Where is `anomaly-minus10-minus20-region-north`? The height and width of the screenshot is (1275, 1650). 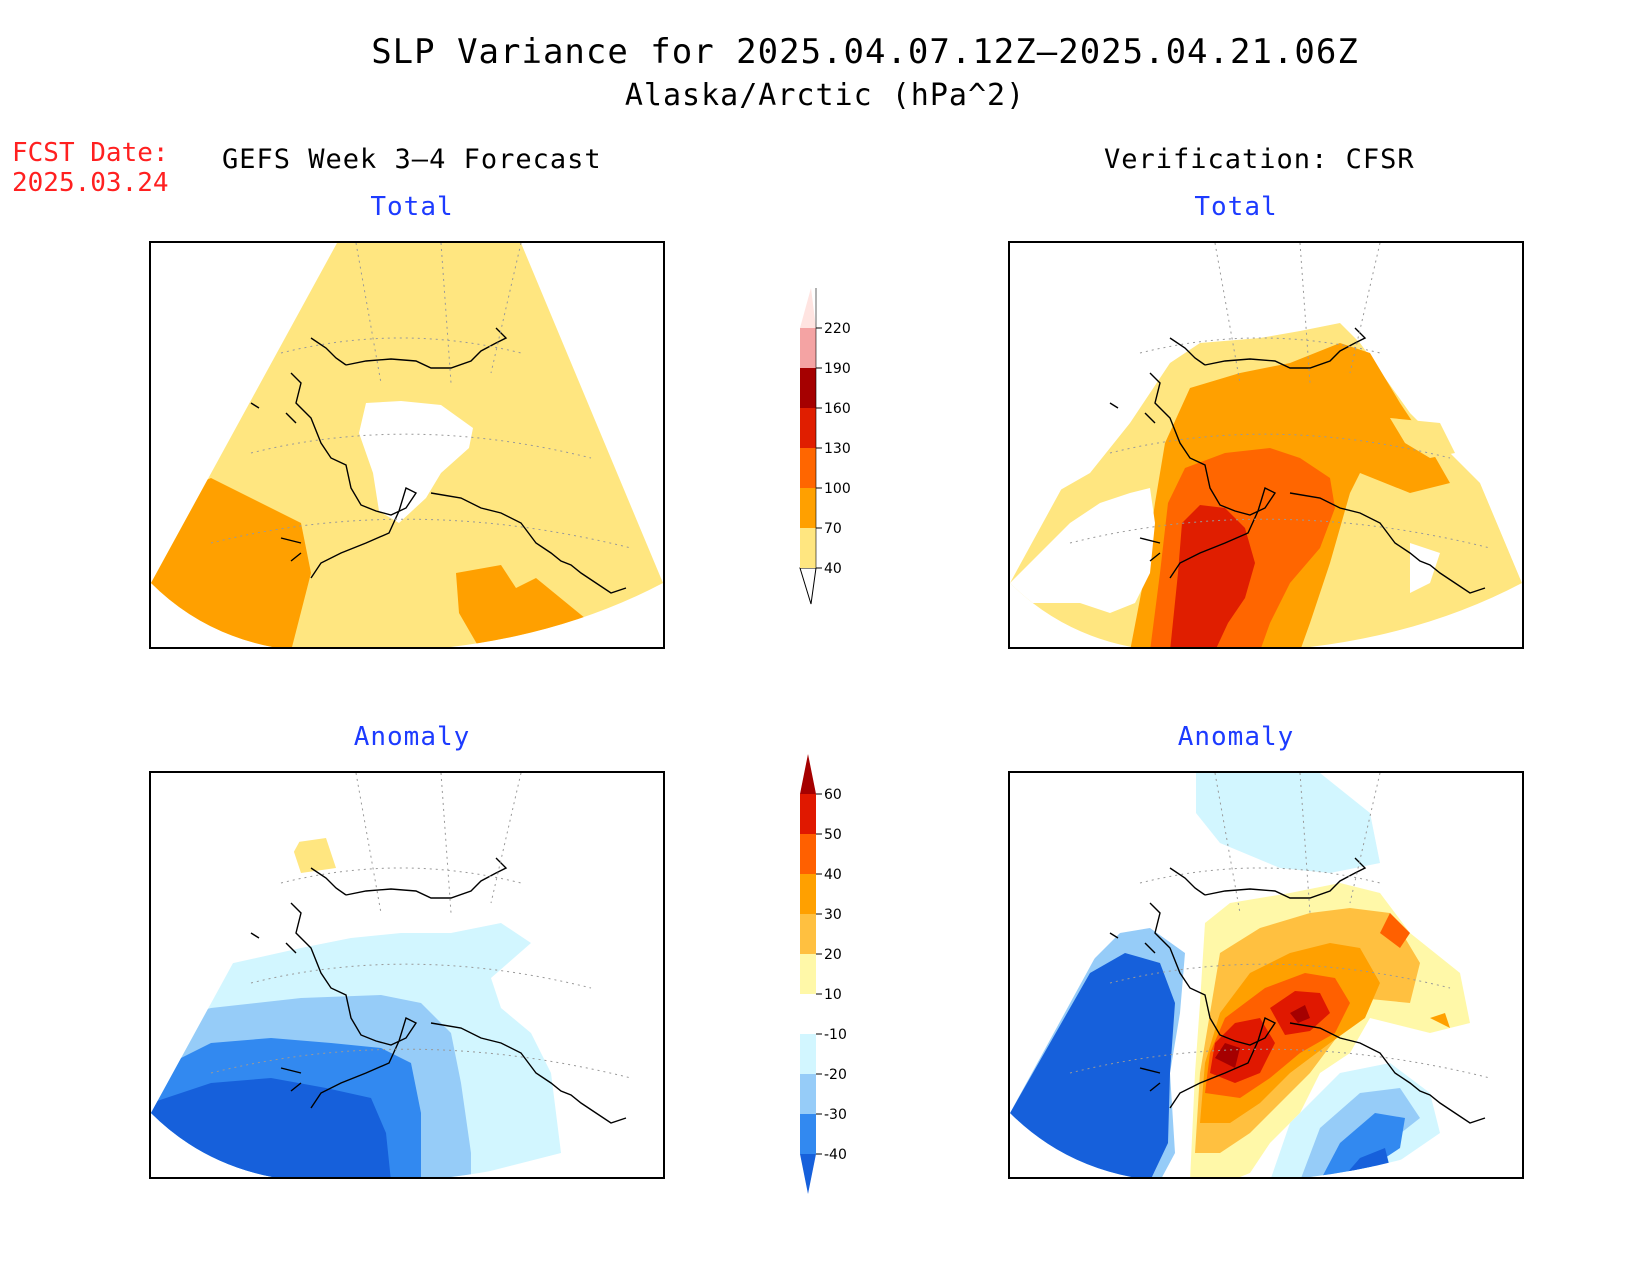
anomaly-minus10-minus20-region-north is located at coordinates (1288, 823).